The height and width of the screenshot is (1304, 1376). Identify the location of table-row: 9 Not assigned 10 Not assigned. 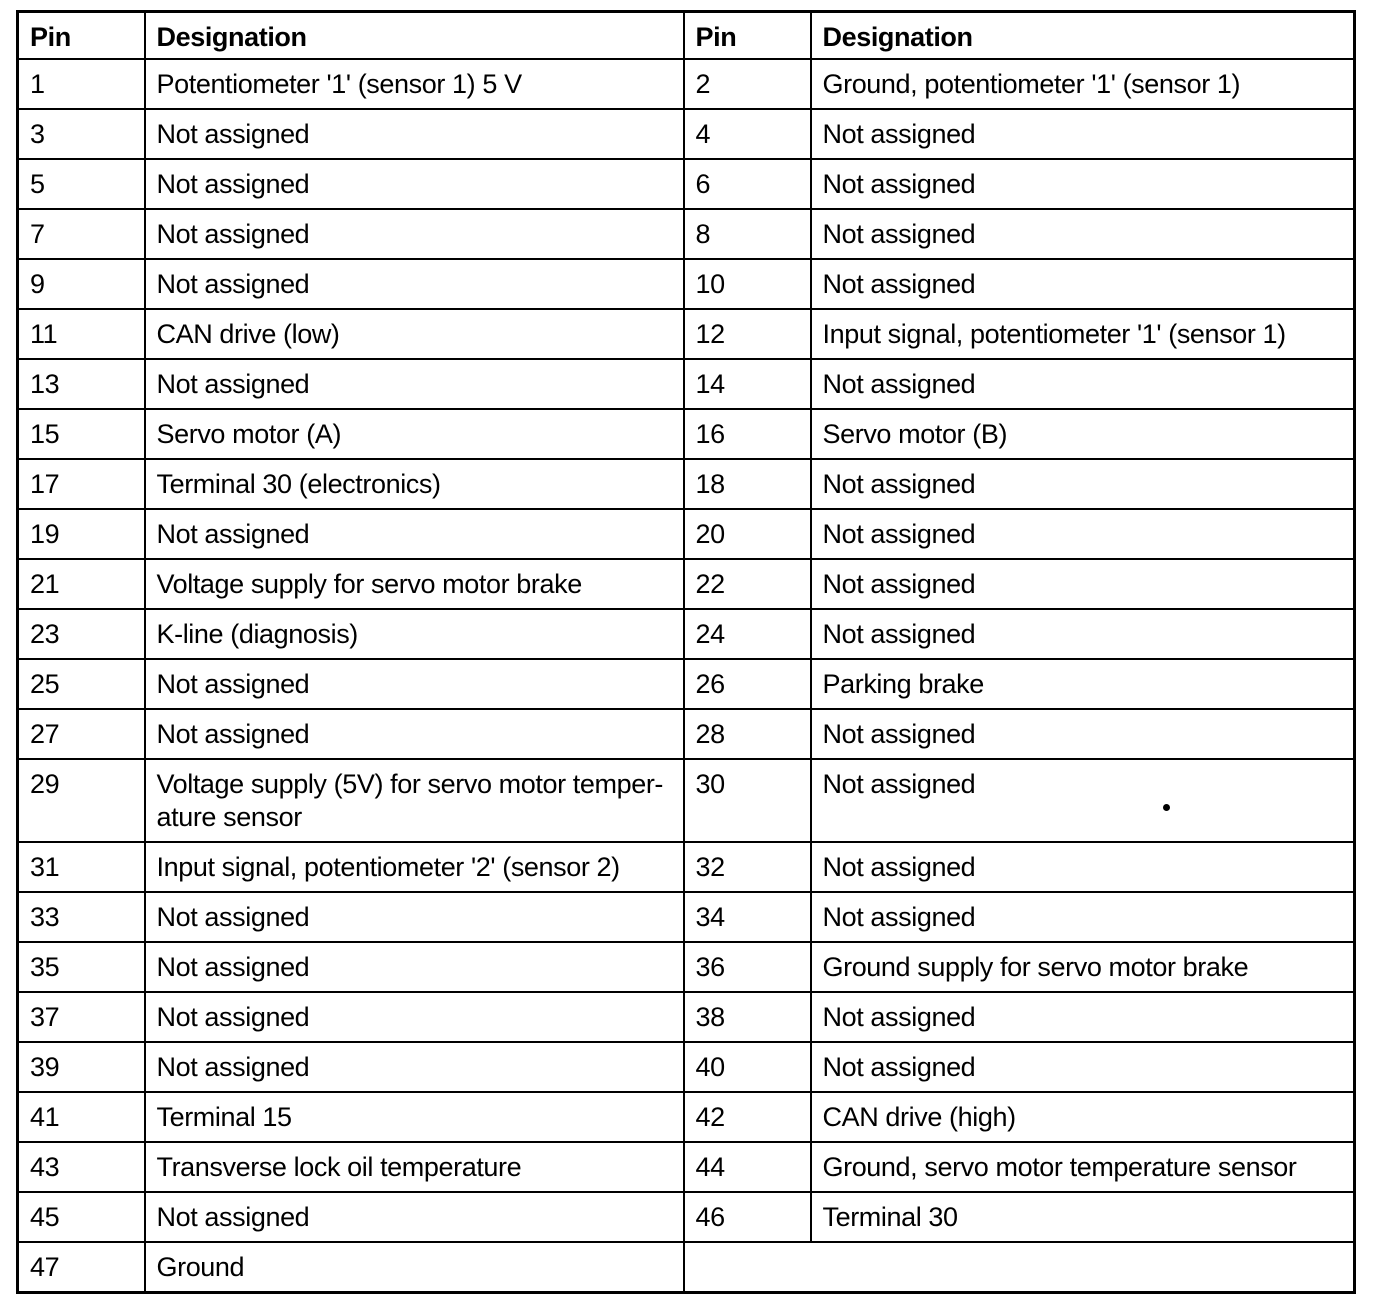
(686, 284).